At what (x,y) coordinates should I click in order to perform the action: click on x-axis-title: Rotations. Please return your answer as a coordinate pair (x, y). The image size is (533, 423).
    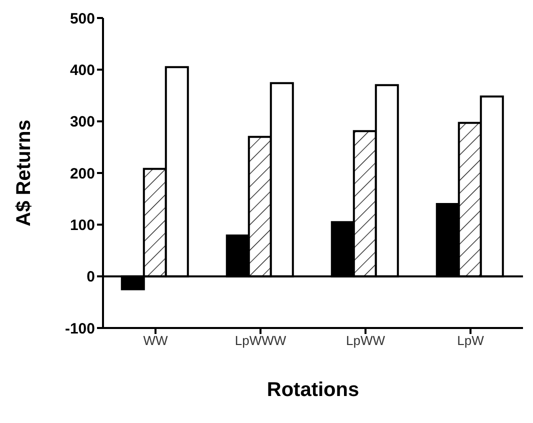
    Looking at the image, I should click on (313, 390).